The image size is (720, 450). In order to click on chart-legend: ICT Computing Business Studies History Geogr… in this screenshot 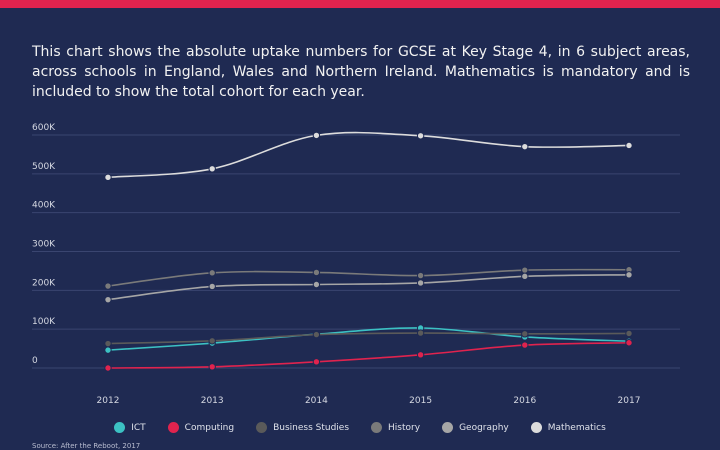, I will do `click(360, 427)`.